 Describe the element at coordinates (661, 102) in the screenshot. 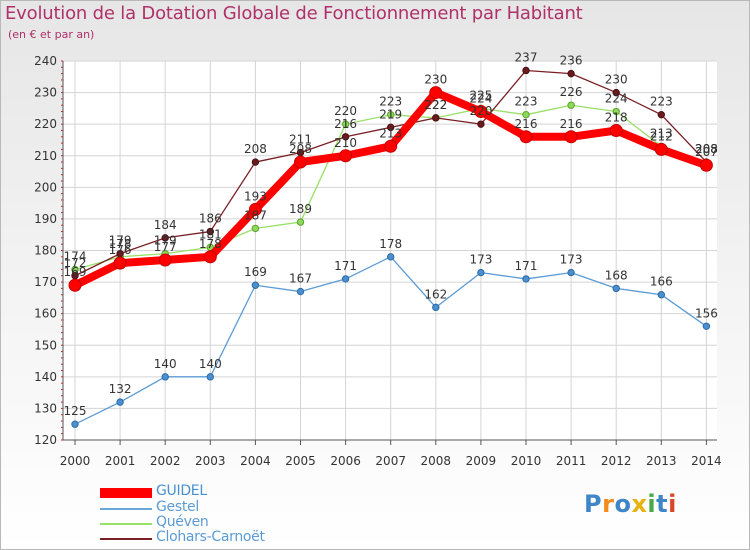

I see `data-label-clohars-carno-t: 223` at that location.